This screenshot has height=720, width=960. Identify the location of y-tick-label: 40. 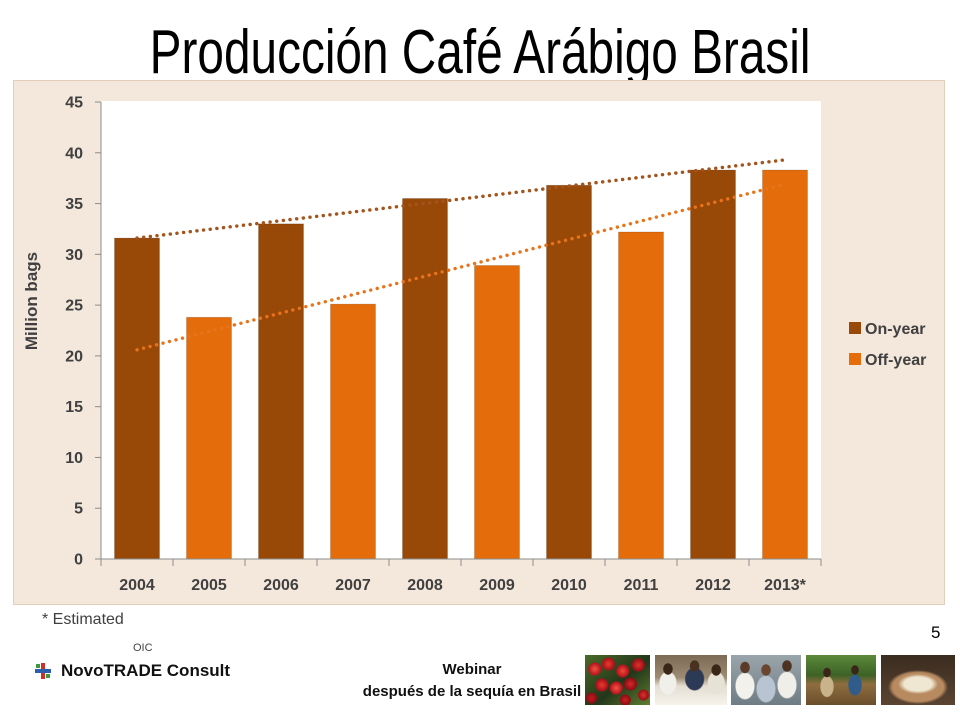
(74, 153).